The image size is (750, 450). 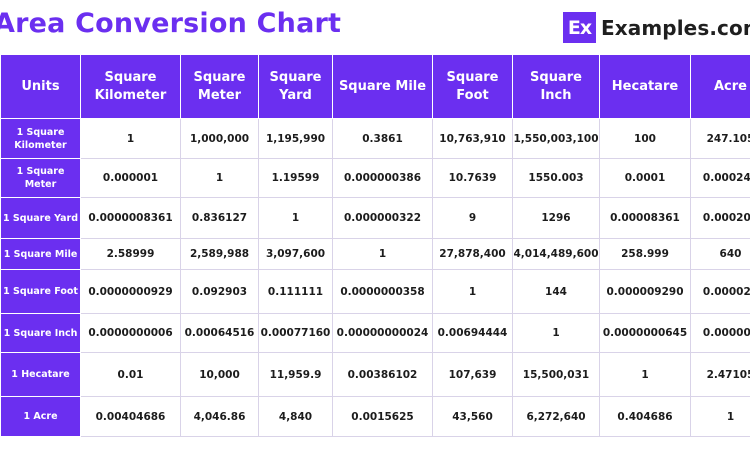 I want to click on table-cell: 0.0001, so click(x=645, y=178).